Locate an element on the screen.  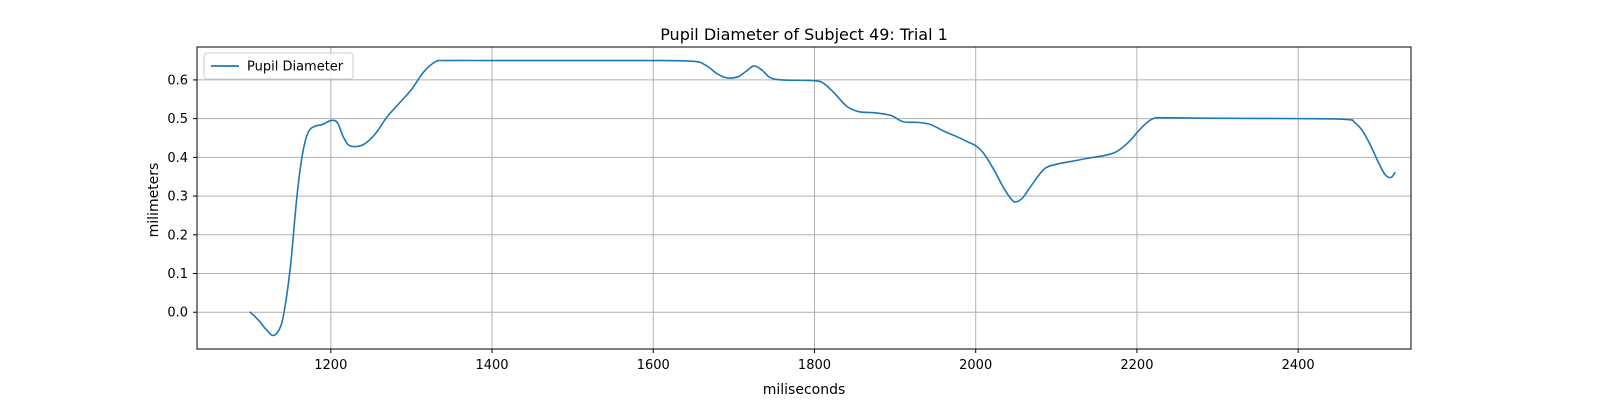
x-tick-label: 2200 is located at coordinates (1136, 365).